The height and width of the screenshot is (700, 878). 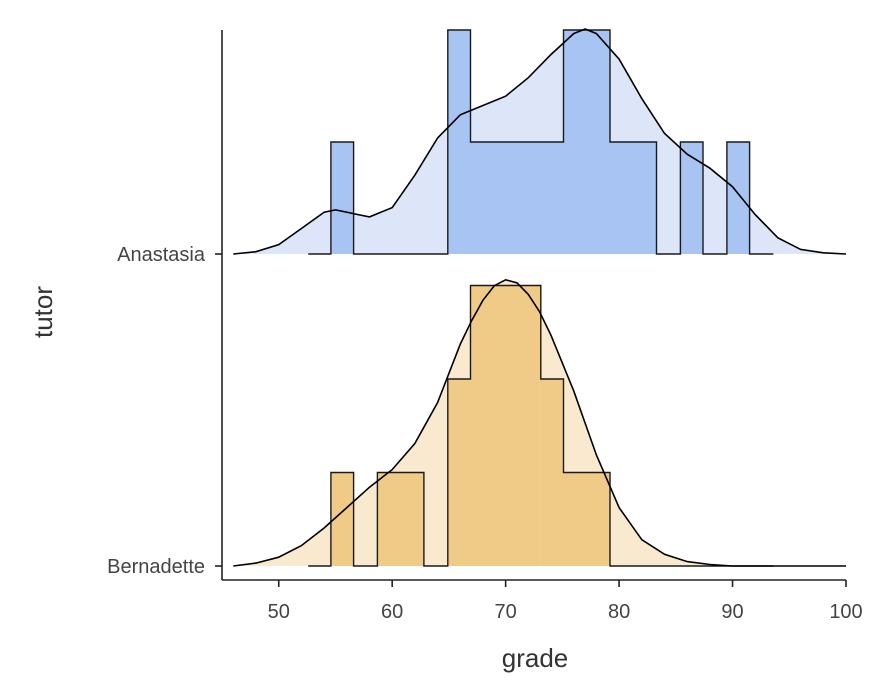 I want to click on y-axis-title: tutor, so click(x=43, y=312).